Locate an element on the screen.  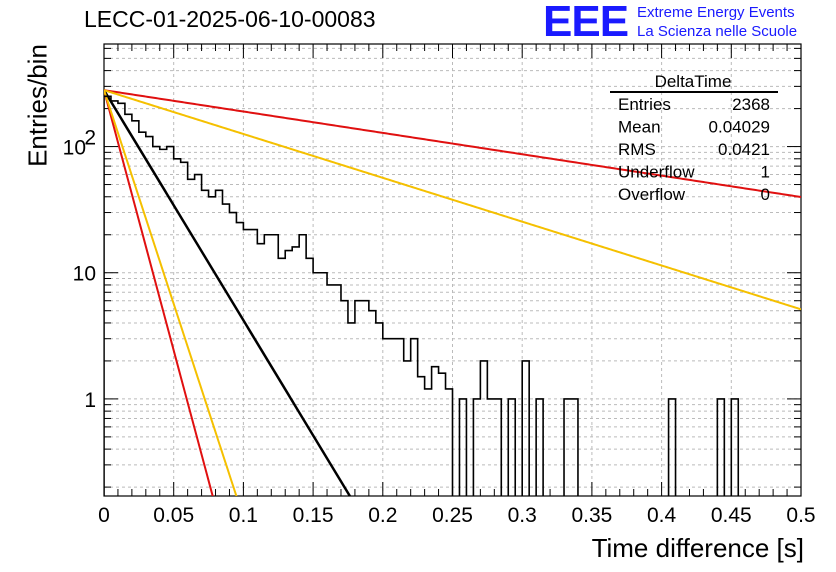
x-tick-label: 0.3 is located at coordinates (522, 515).